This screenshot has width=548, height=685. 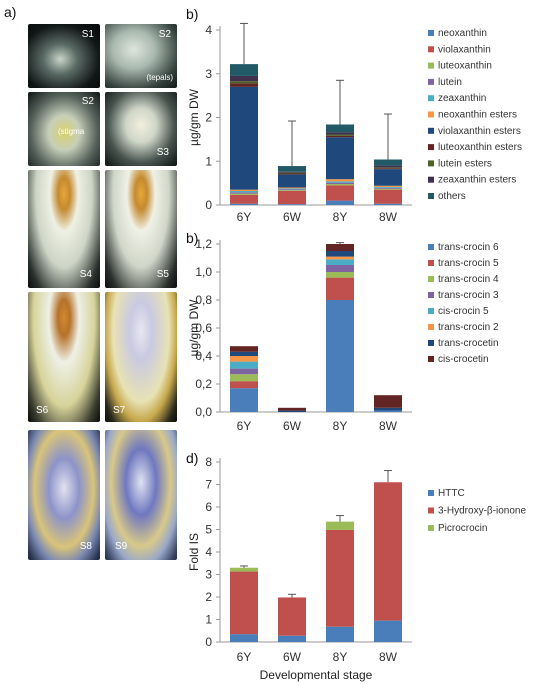 I want to click on bar-6W-zeaxanthin, so click(x=292, y=189).